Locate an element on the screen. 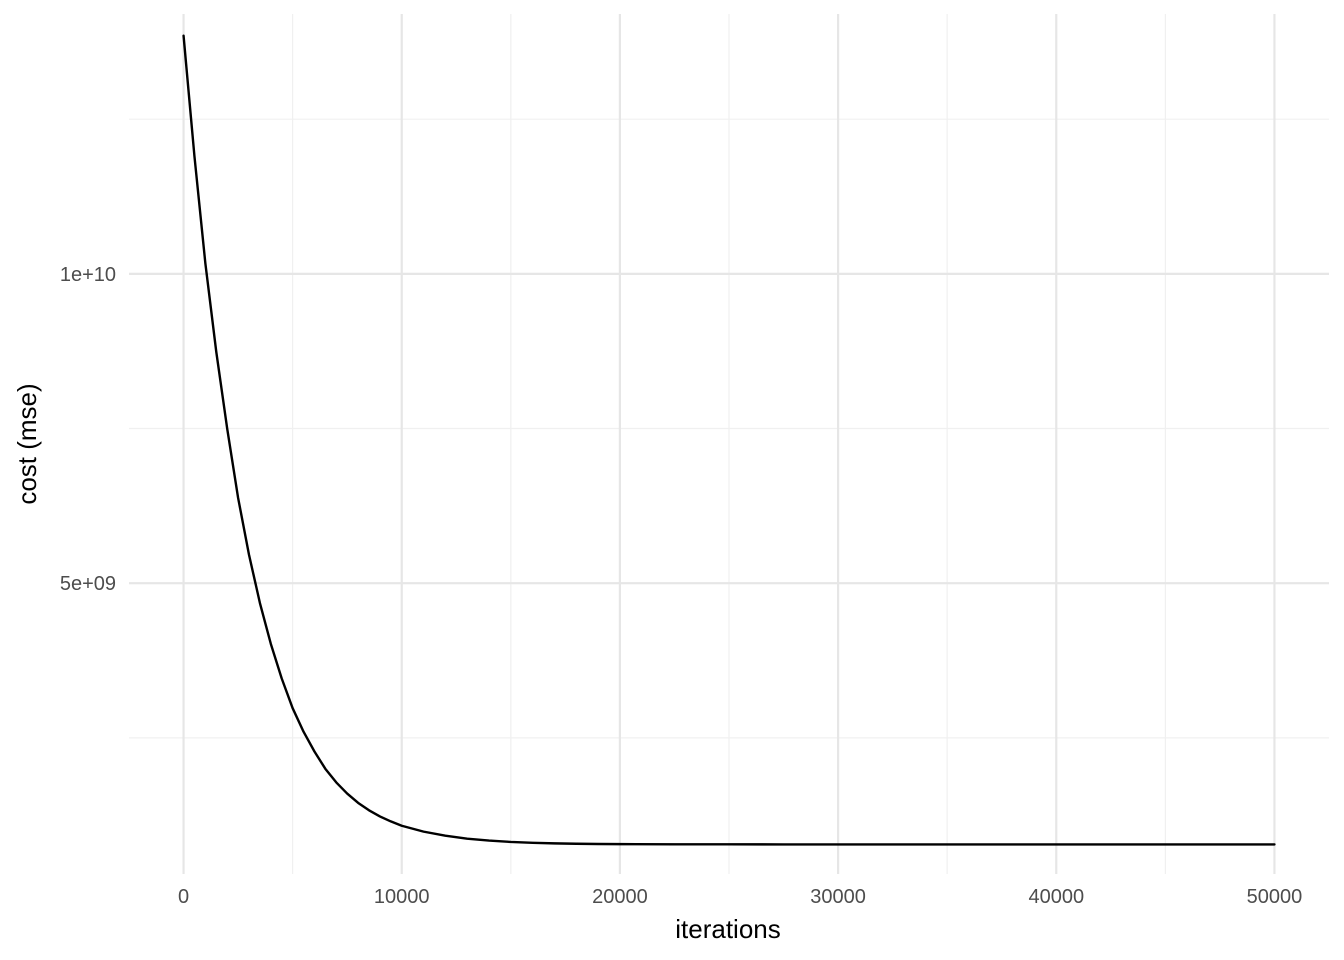 The image size is (1344, 960). x-tick-label: 0 is located at coordinates (183, 897).